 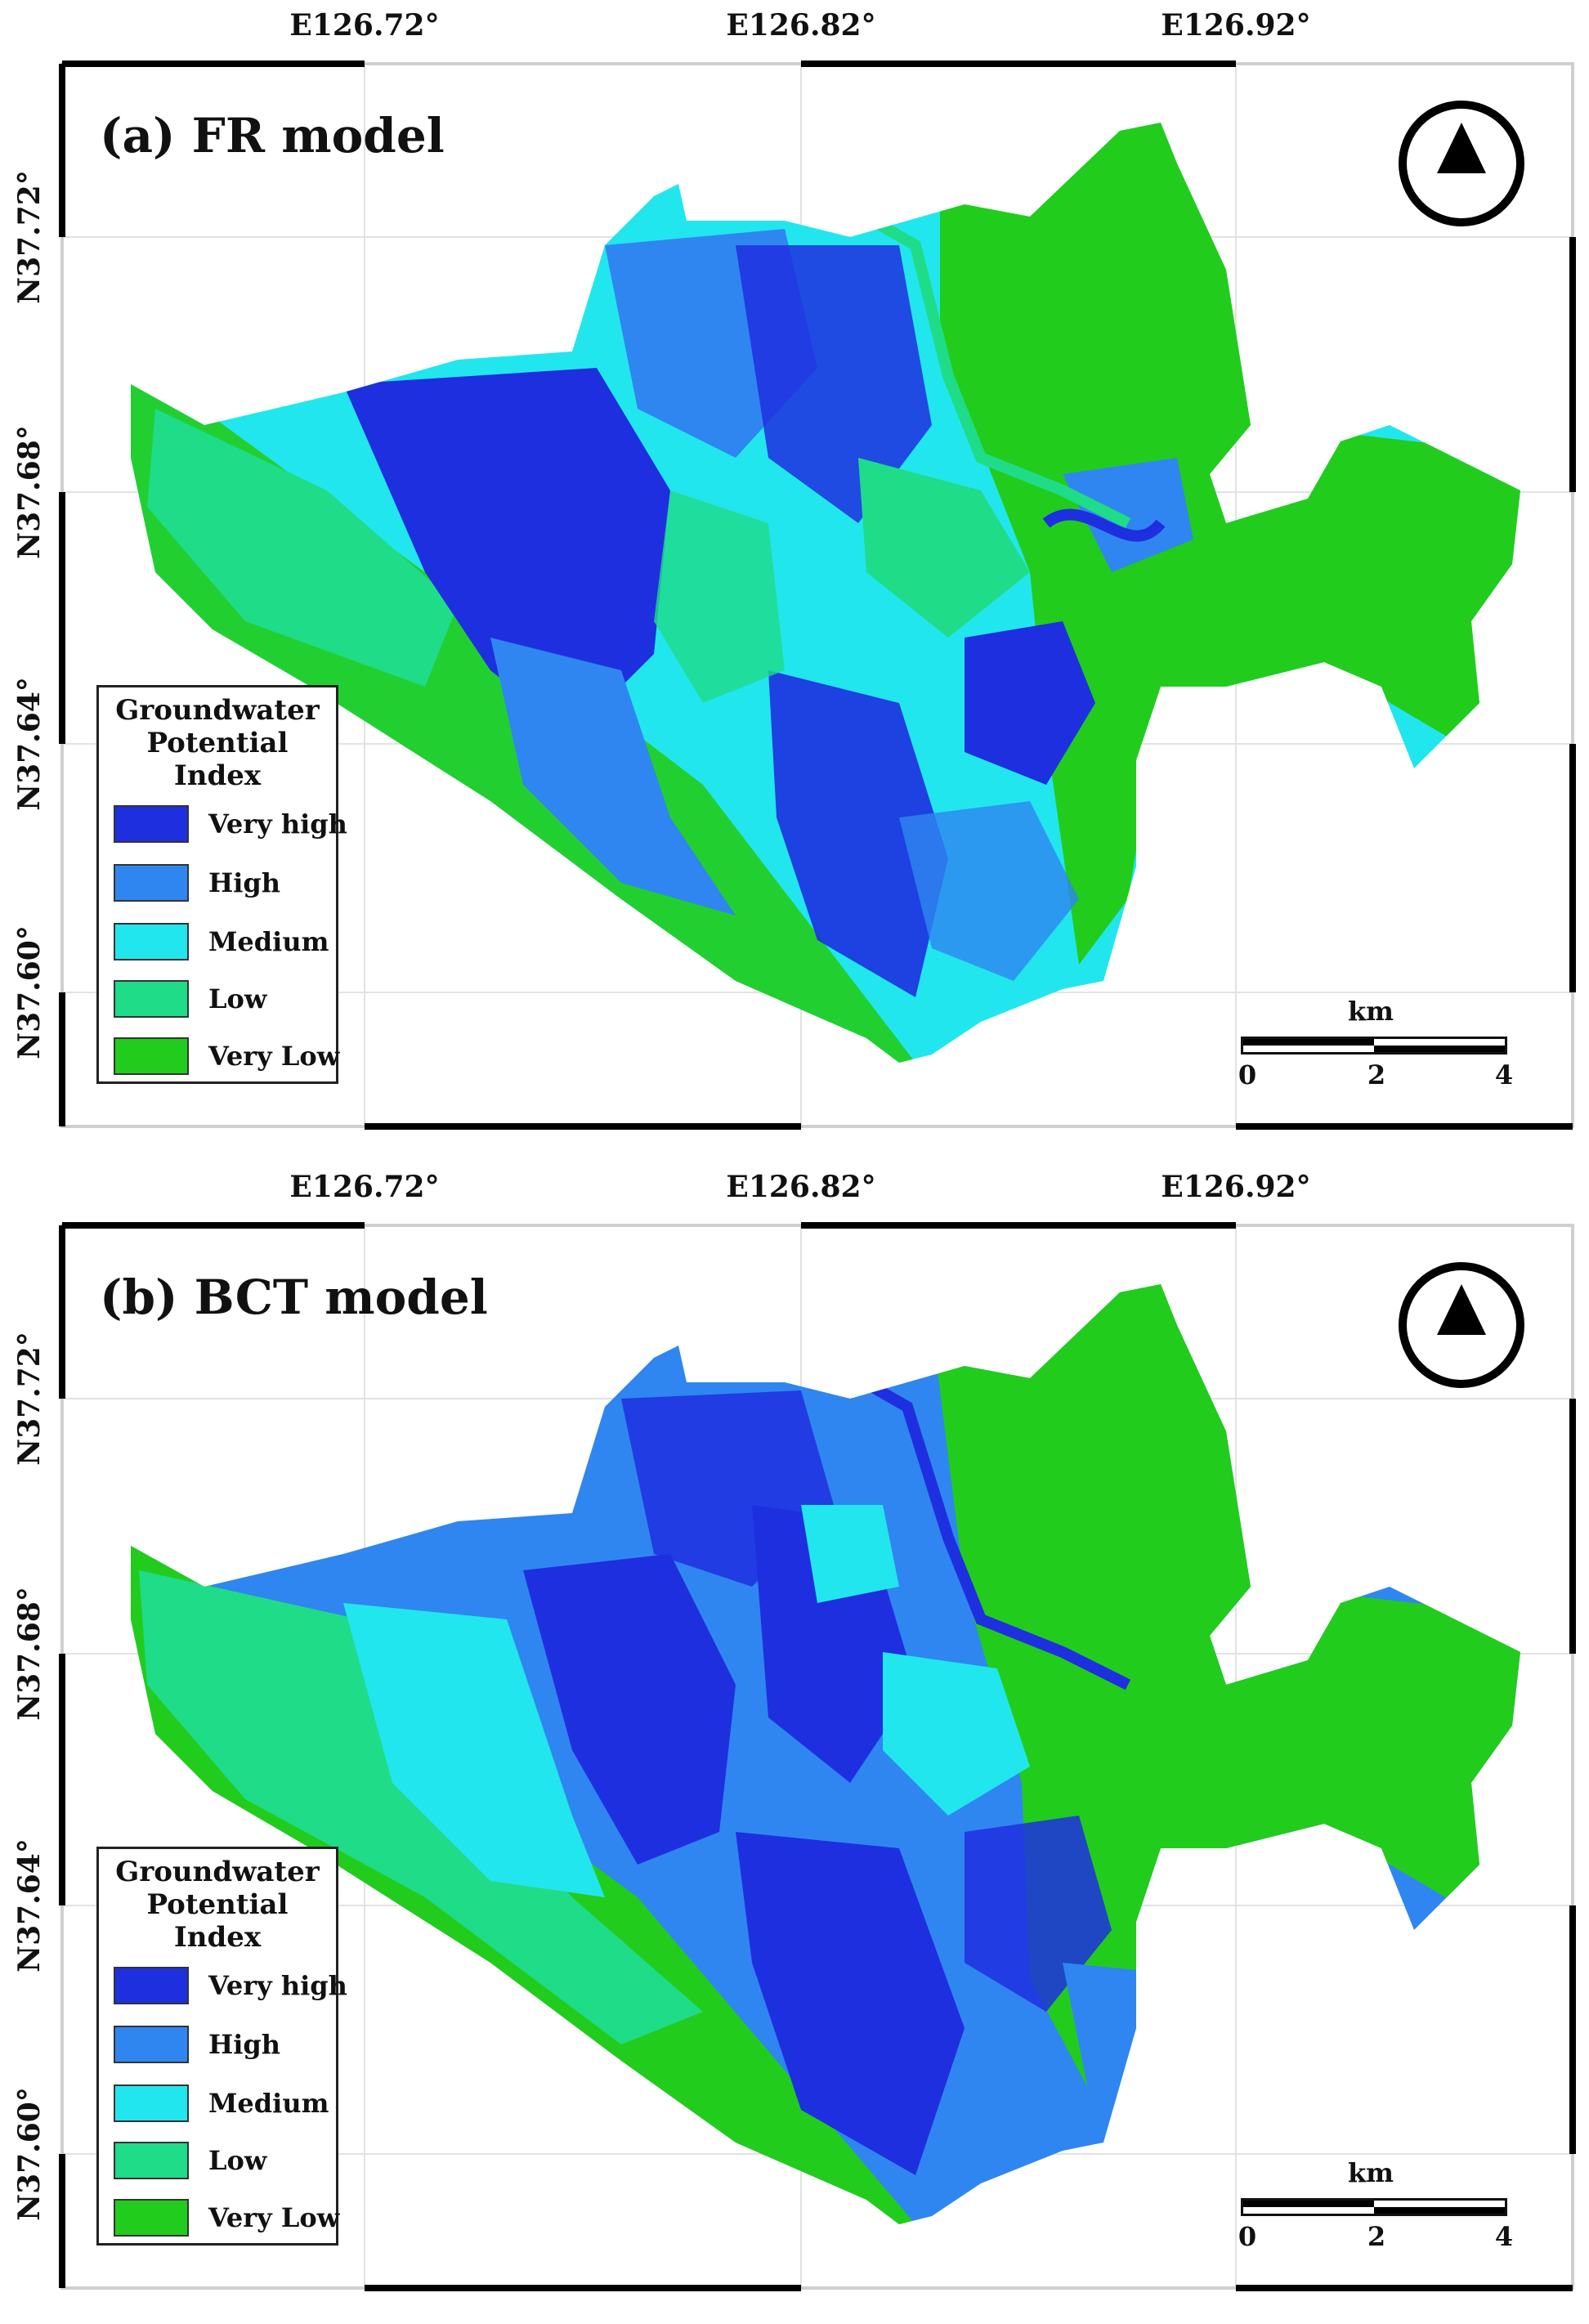 I want to click on panel-title: (b) BCT model, so click(x=294, y=1297).